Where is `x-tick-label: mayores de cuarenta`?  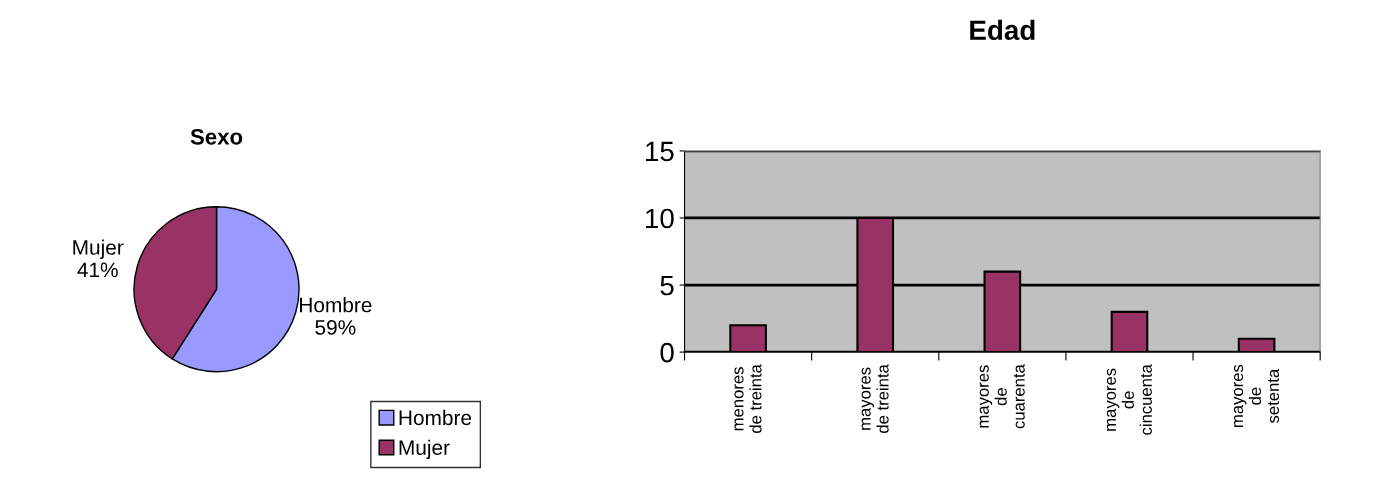
x-tick-label: mayores de cuarenta is located at coordinates (1002, 396).